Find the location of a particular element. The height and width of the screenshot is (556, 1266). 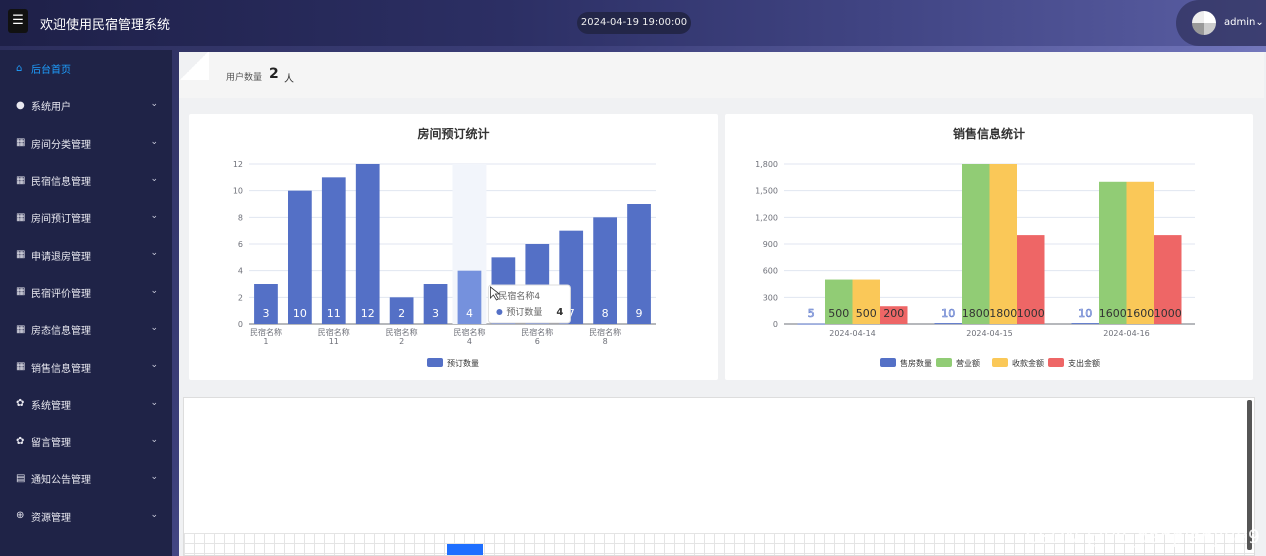

y-tick-label: 1,800 is located at coordinates (766, 164).